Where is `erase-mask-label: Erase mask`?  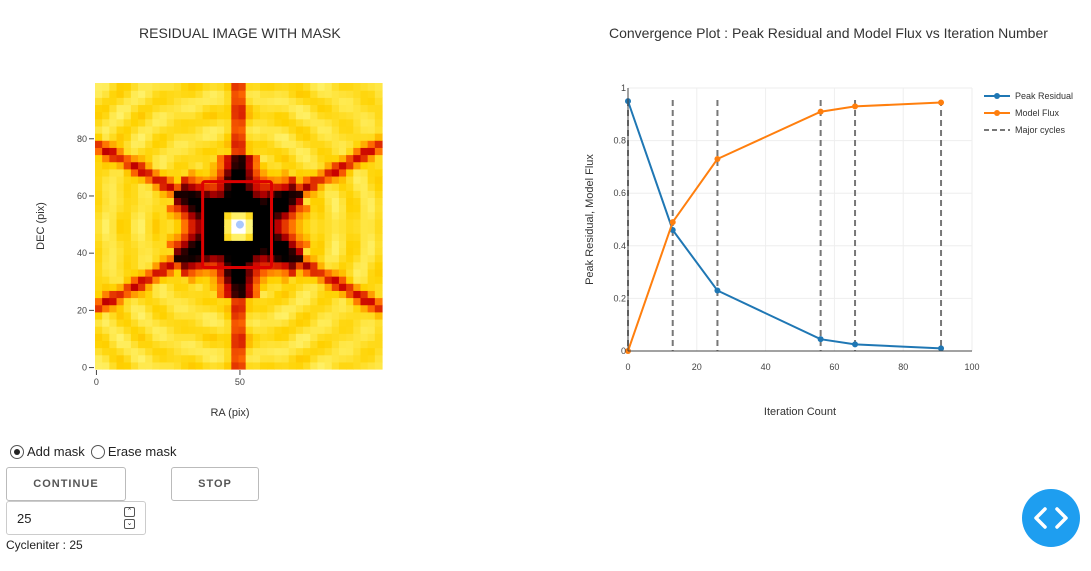
erase-mask-label: Erase mask is located at coordinates (142, 451).